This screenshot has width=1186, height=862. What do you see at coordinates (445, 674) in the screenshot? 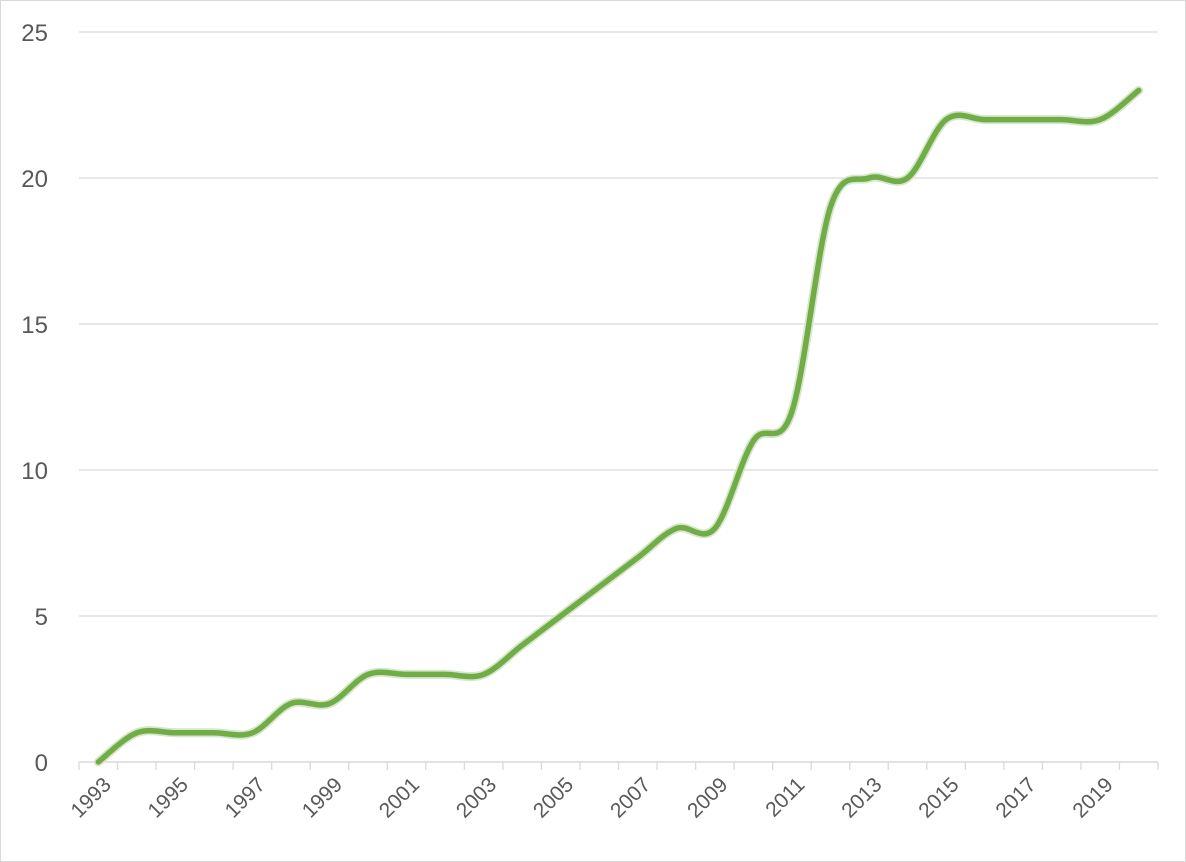
I see `data-point-2002` at bounding box center [445, 674].